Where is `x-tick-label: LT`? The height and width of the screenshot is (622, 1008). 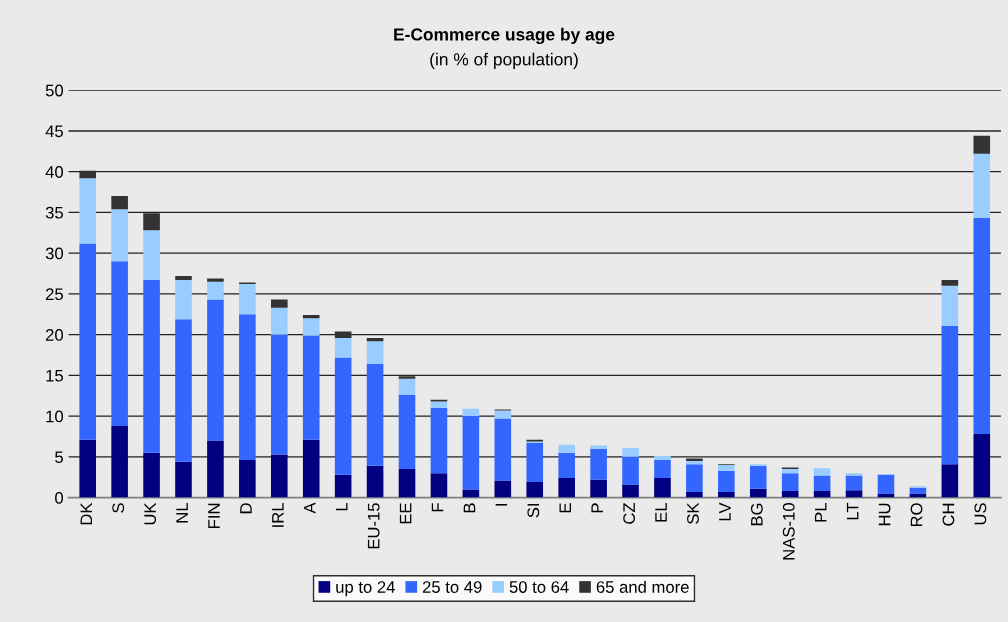 x-tick-label: LT is located at coordinates (852, 511).